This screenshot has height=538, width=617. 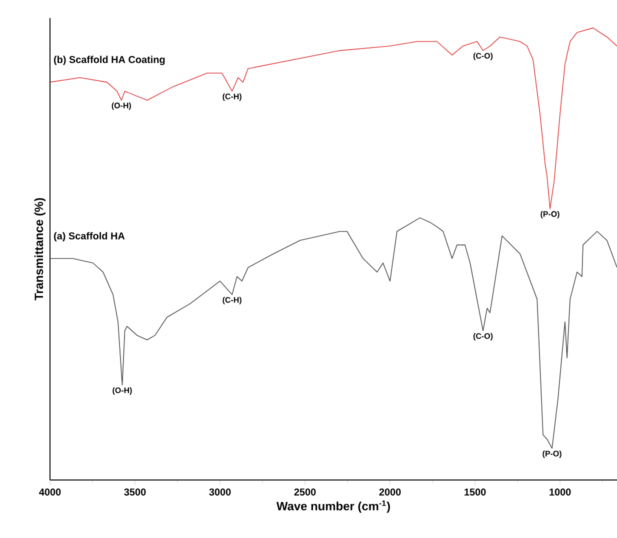 I want to click on x-tick-label: 2000, so click(x=390, y=492).